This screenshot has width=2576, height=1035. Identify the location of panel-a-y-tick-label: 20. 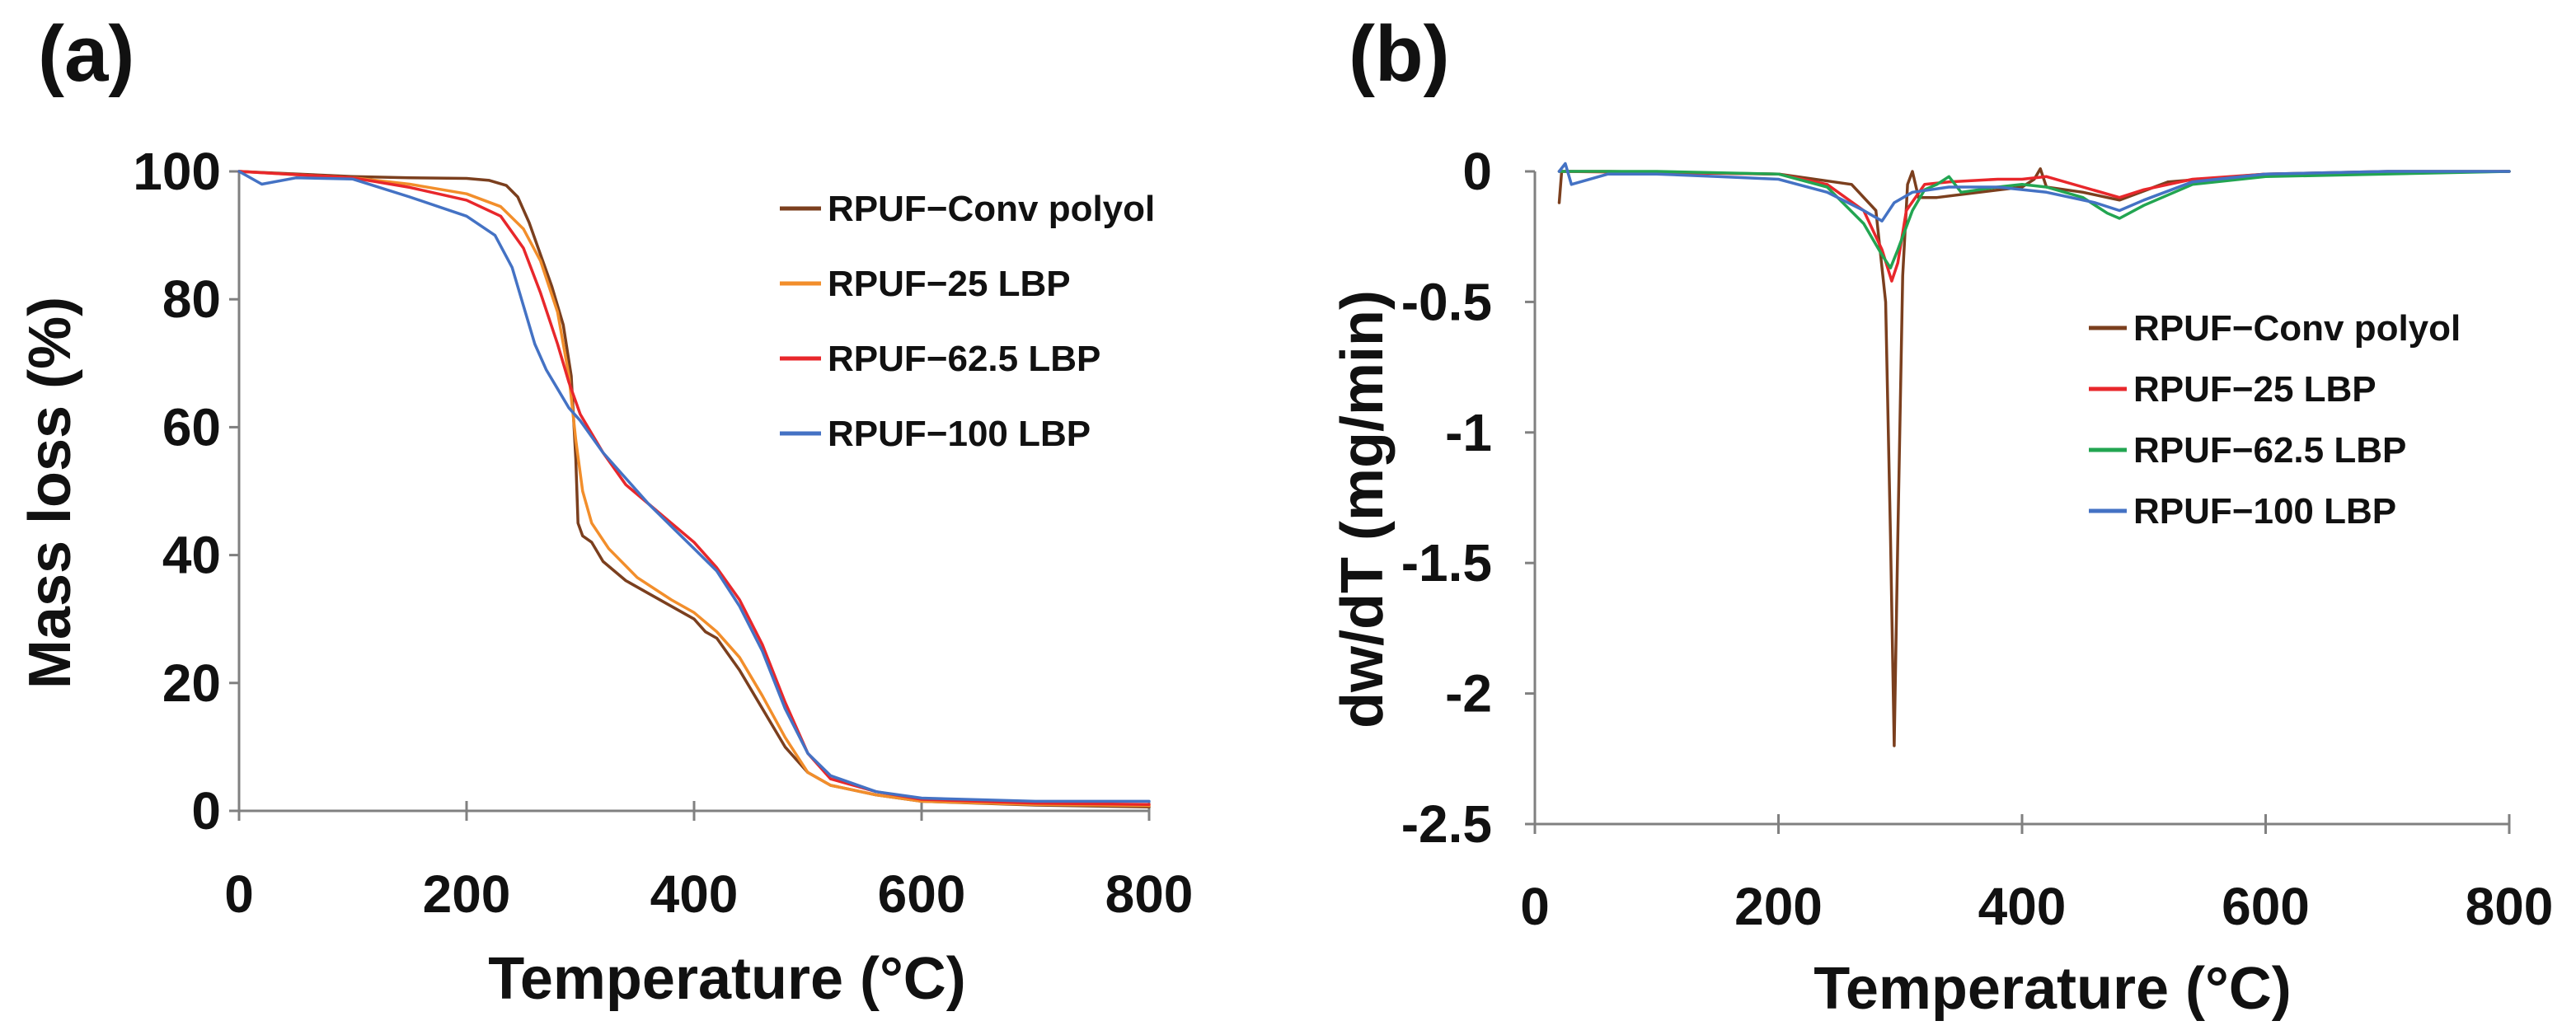
(192, 683).